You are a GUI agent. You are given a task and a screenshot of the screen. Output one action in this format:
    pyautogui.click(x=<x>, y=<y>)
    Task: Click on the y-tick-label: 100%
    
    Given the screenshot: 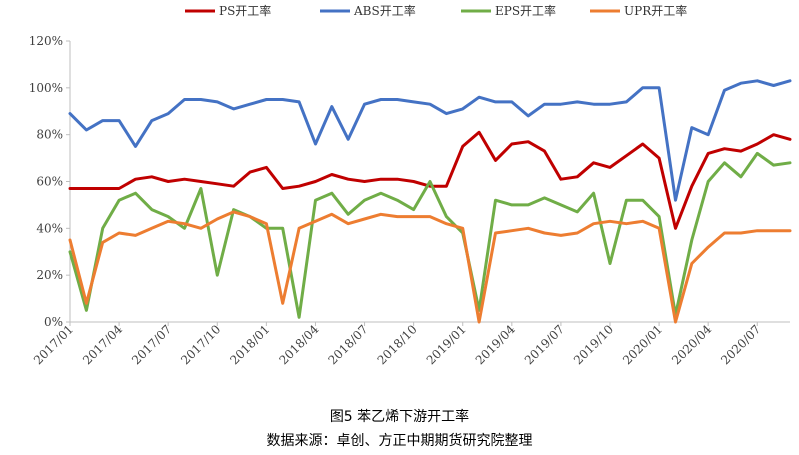 What is the action you would take?
    pyautogui.click(x=46, y=88)
    